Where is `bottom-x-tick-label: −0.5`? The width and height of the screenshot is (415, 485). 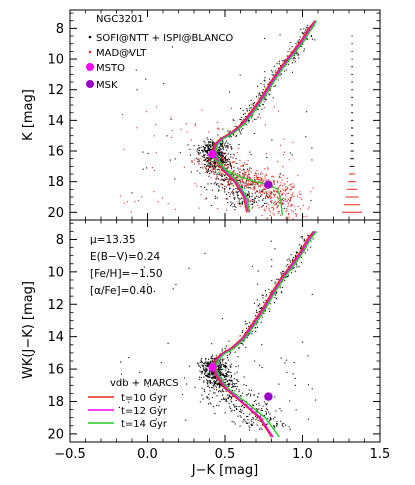 bottom-x-tick-label: −0.5 is located at coordinates (70, 454).